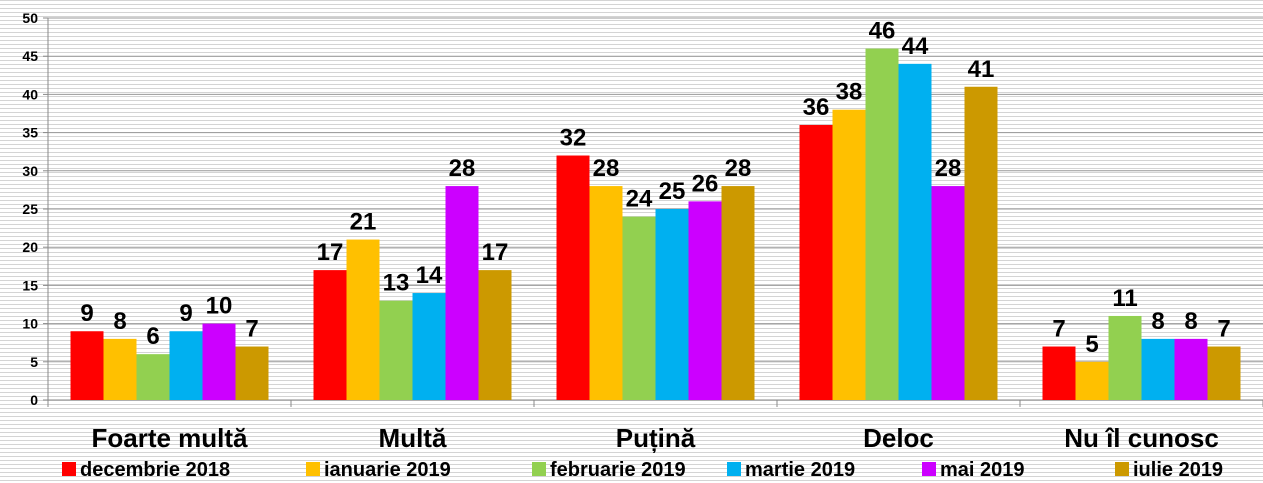 This screenshot has width=1263, height=483. I want to click on y-tick-label: 15, so click(30, 285).